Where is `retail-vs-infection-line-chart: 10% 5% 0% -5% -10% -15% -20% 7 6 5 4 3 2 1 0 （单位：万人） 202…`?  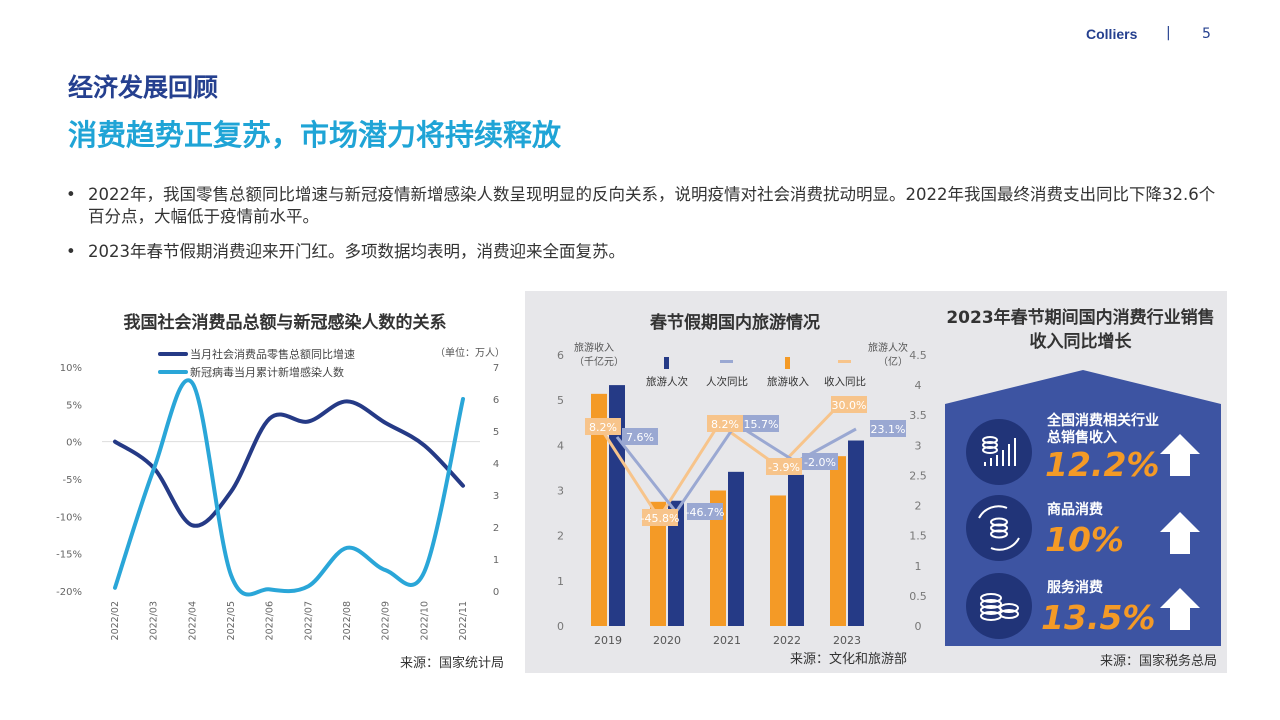 retail-vs-infection-line-chart: 10% 5% 0% -5% -10% -15% -20% 7 6 5 4 3 2 1 0 （单位：万人） 202… is located at coordinates (280, 493).